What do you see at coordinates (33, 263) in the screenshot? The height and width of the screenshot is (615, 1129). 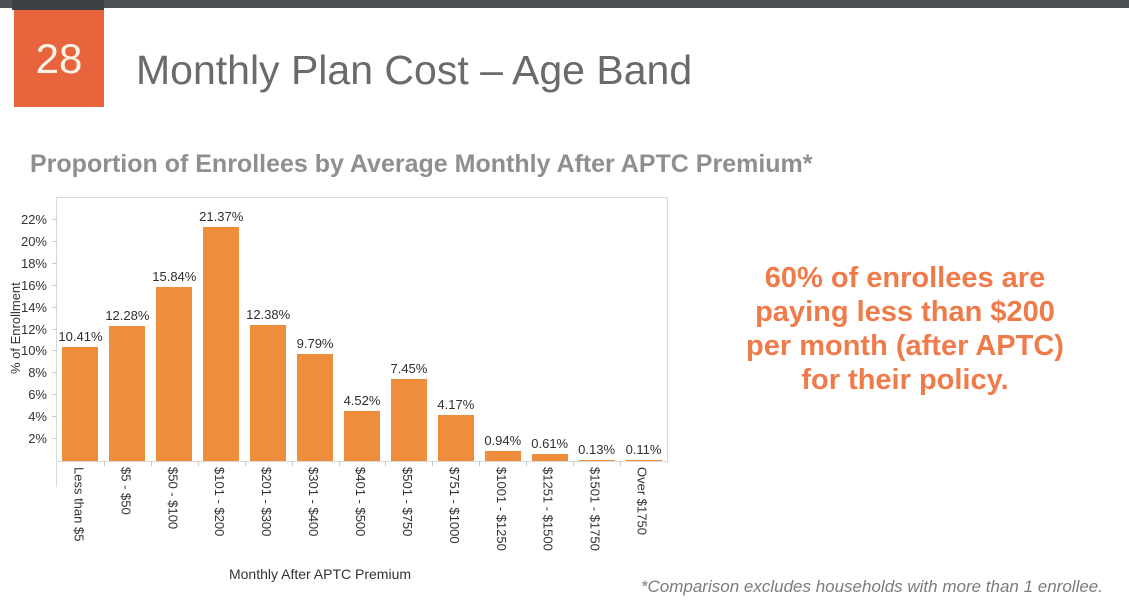 I see `y-tick-label: 18%` at bounding box center [33, 263].